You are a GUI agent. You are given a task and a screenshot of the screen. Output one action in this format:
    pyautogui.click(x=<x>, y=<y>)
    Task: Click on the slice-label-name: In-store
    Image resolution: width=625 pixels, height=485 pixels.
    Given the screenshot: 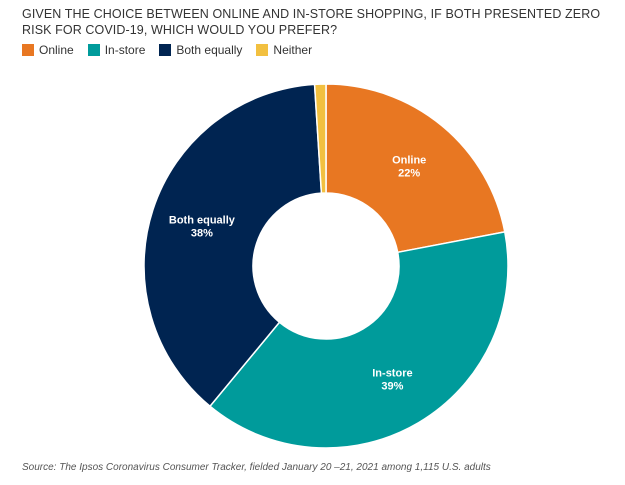 What is the action you would take?
    pyautogui.click(x=392, y=373)
    